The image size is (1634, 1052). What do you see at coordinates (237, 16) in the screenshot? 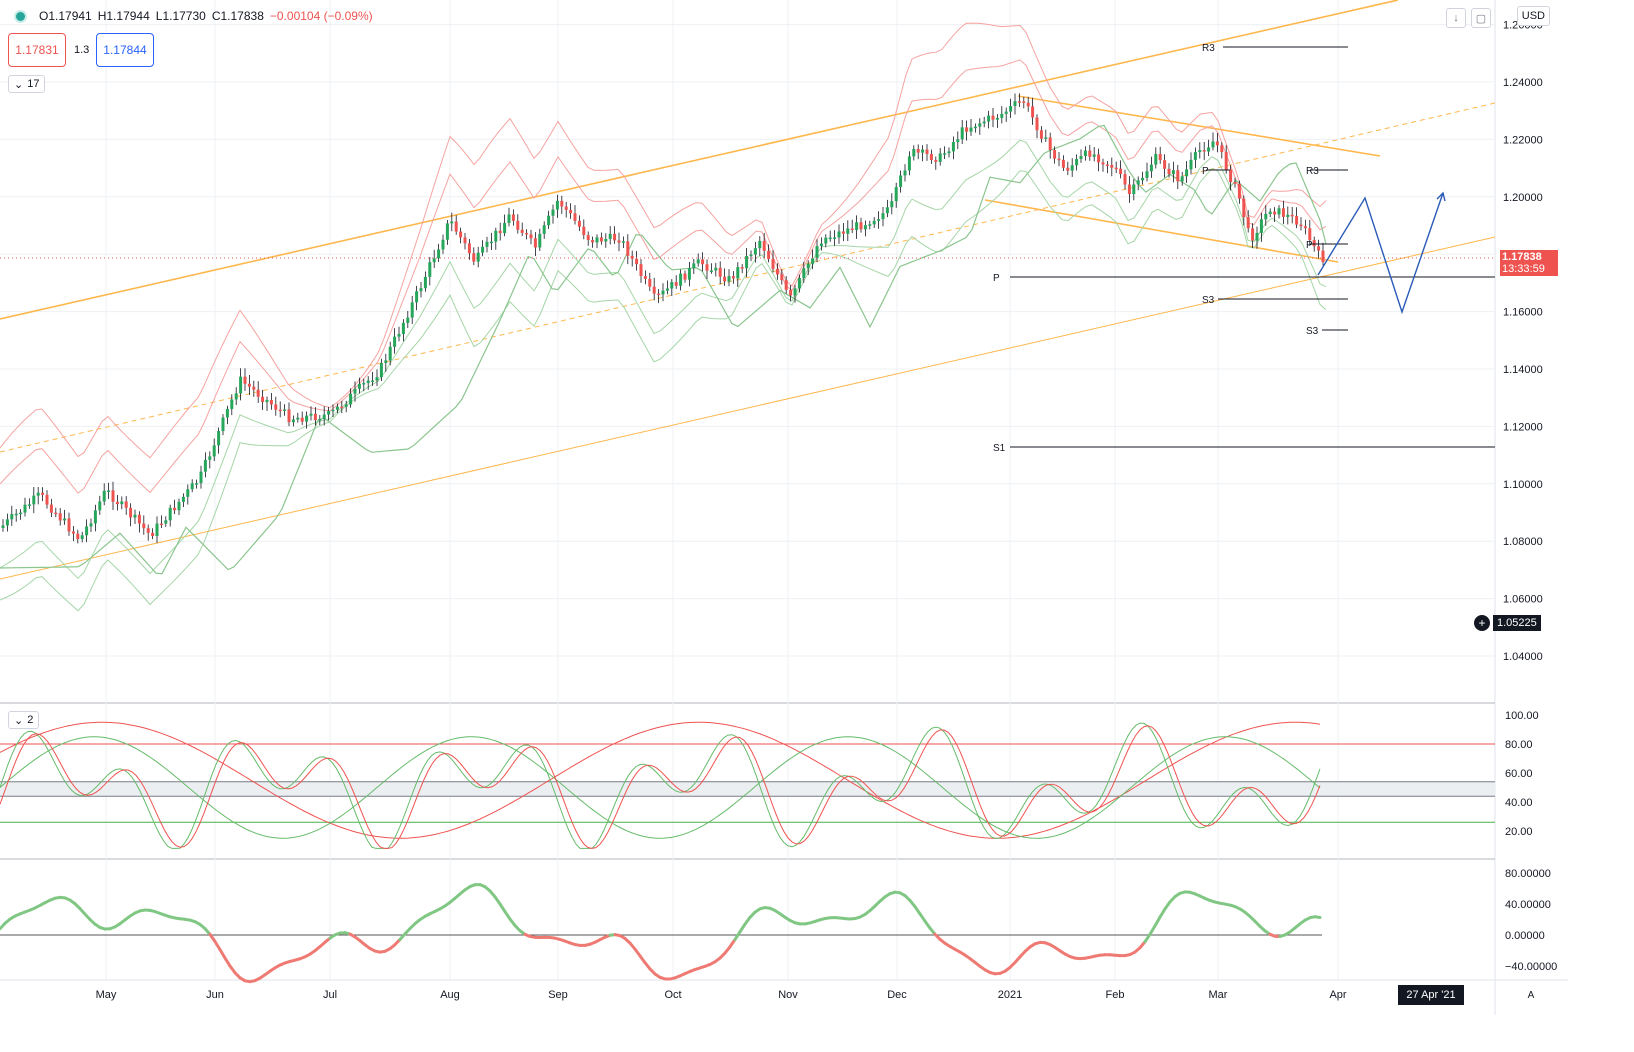
I see `close-value: C1.17838` at bounding box center [237, 16].